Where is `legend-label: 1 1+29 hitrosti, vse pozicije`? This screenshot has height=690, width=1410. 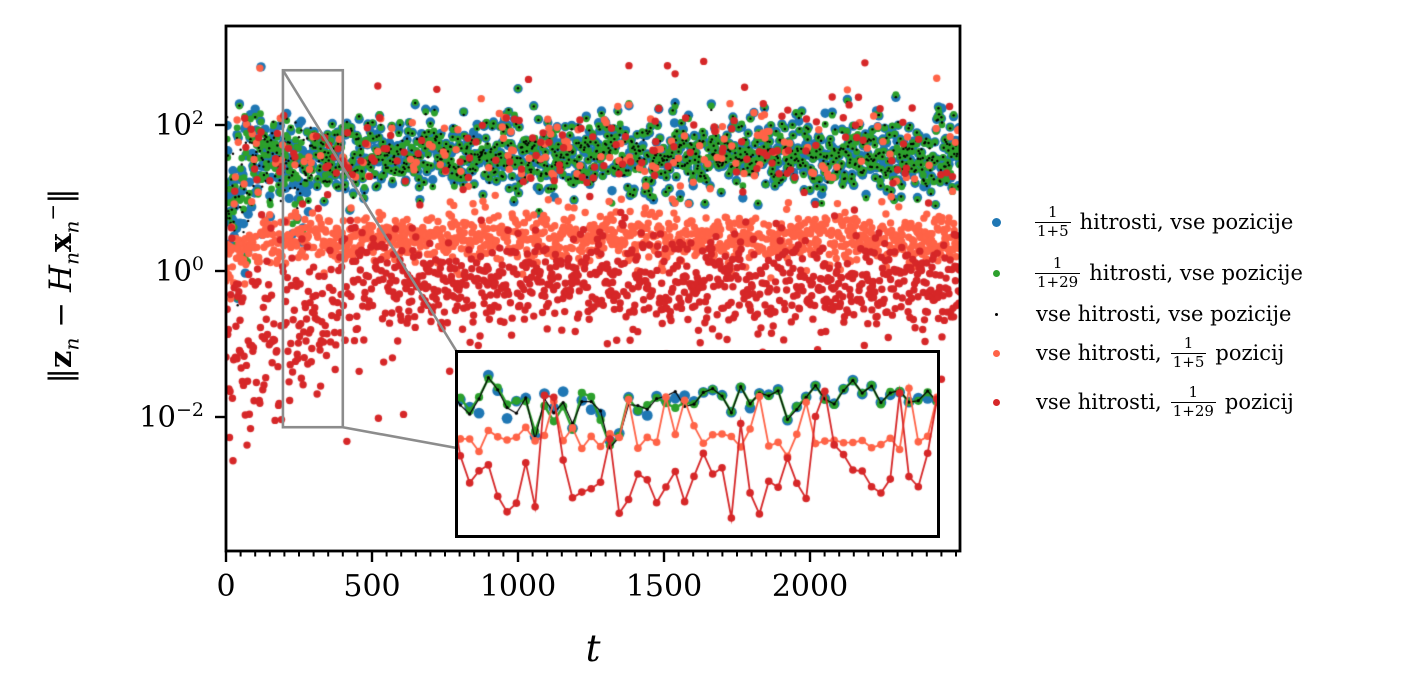
legend-label: 1 1+29 hitrosti, vse pozicije is located at coordinates (1169, 273).